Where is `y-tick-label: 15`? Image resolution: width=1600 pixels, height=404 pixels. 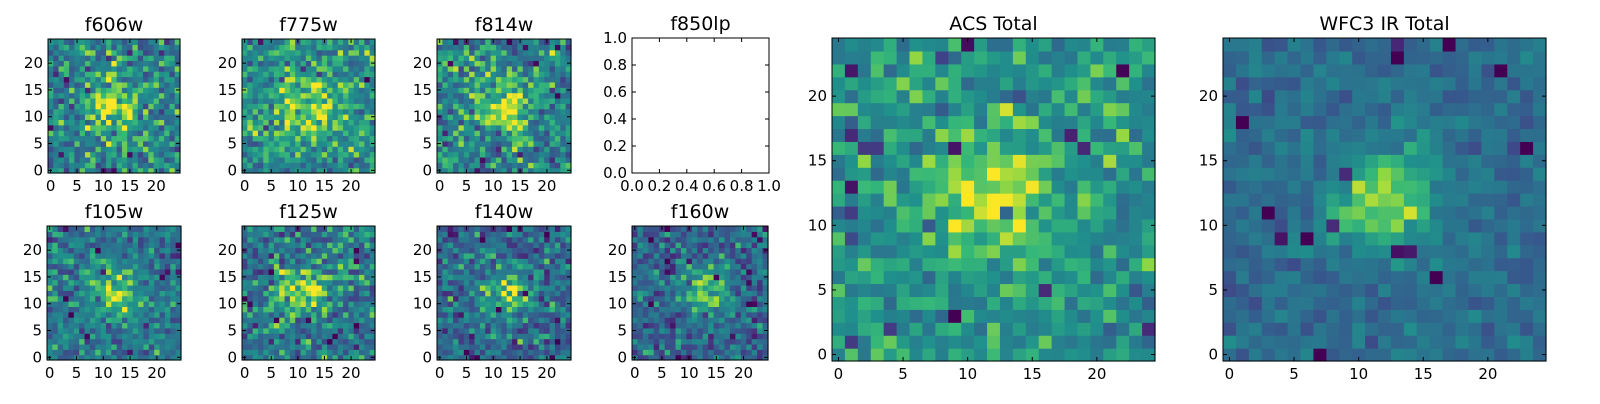 y-tick-label: 15 is located at coordinates (617, 277).